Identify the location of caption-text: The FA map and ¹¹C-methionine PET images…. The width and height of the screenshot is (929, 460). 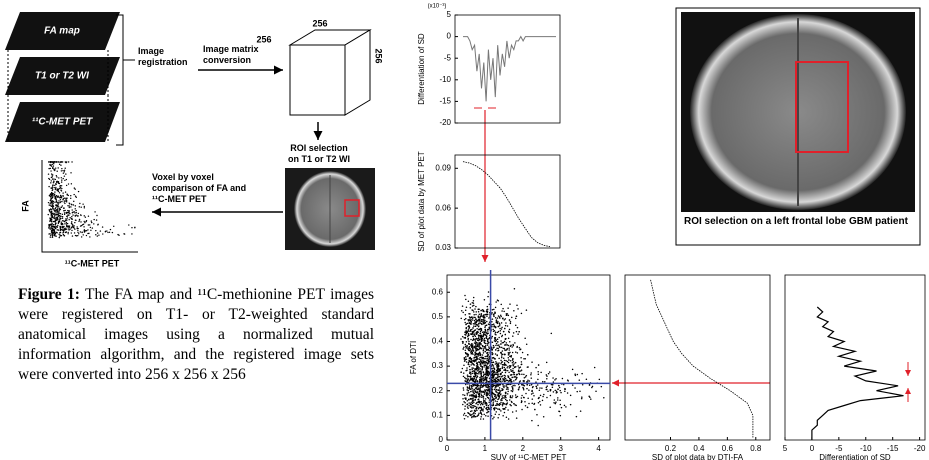
(196, 334).